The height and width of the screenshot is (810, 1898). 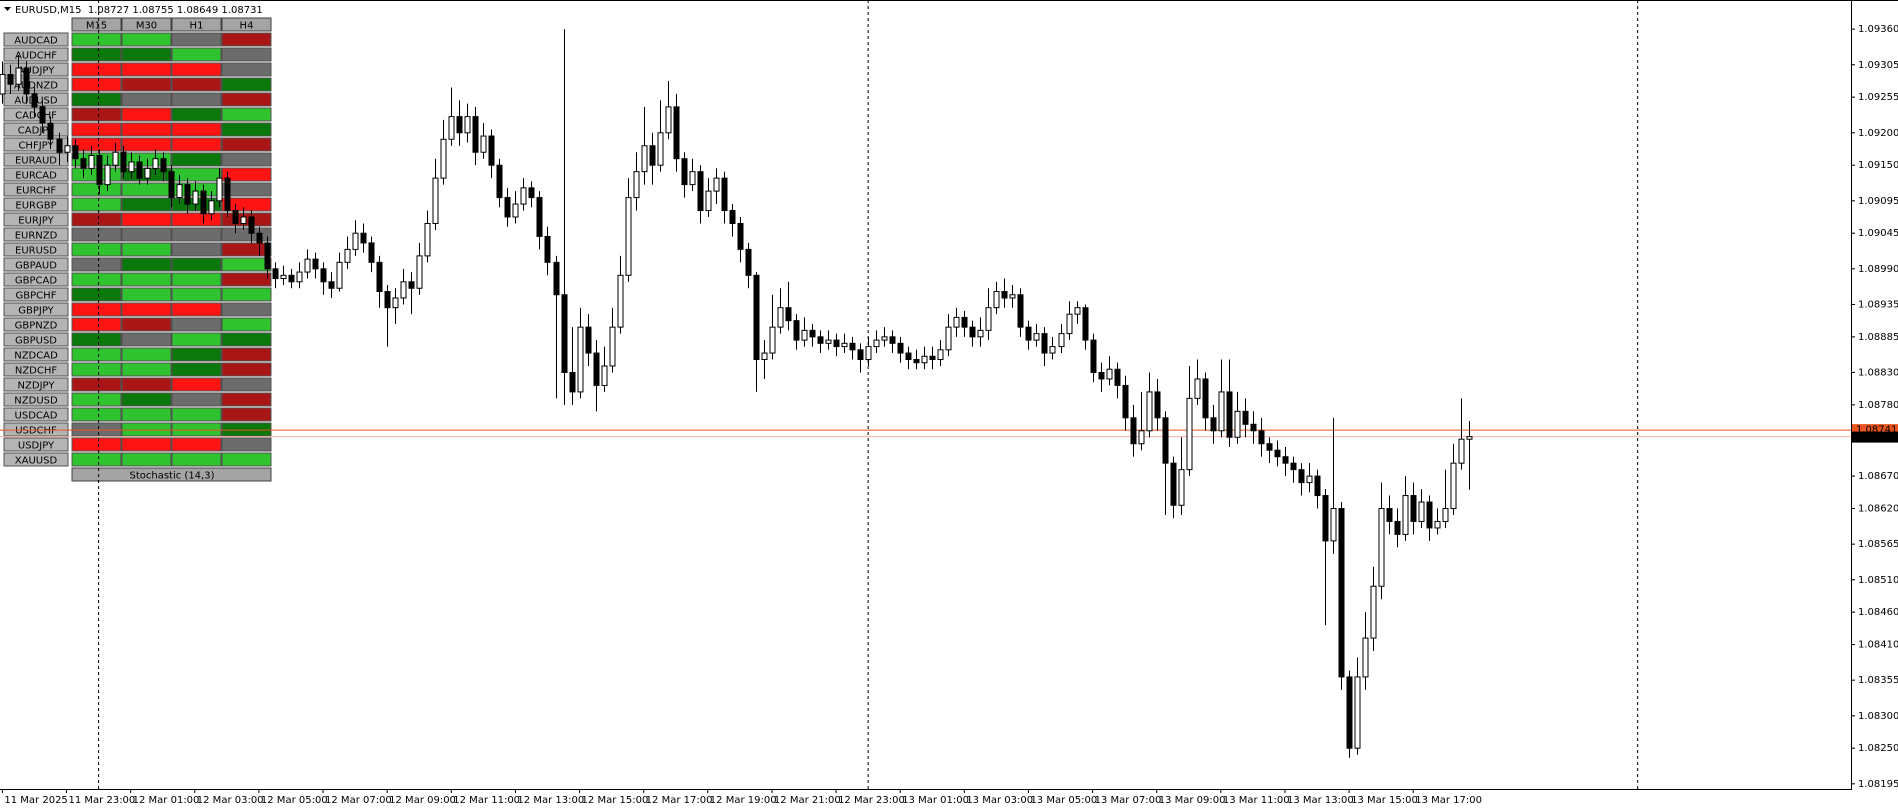 I want to click on y-tick-label: 1.09095, so click(x=1878, y=201).